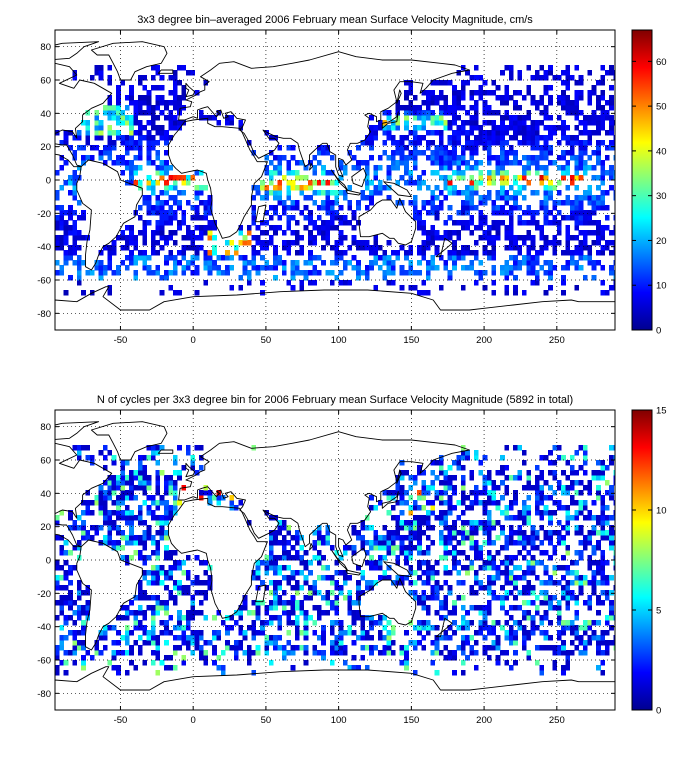 This screenshot has width=696, height=760. Describe the element at coordinates (45, 427) in the screenshot. I see `y-tick-label: 80` at that location.